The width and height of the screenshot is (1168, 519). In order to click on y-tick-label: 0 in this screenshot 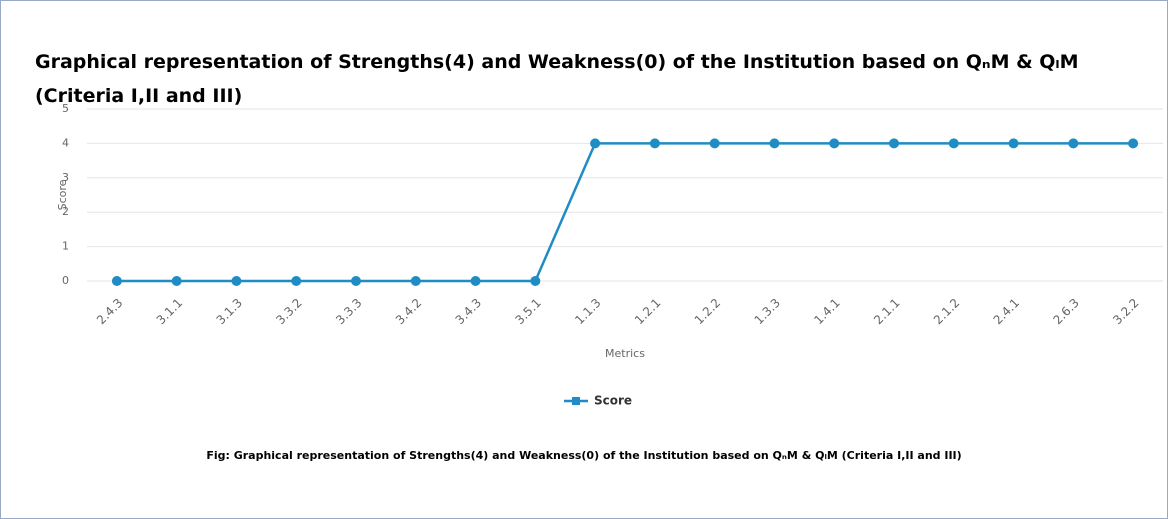, I will do `click(65, 280)`.